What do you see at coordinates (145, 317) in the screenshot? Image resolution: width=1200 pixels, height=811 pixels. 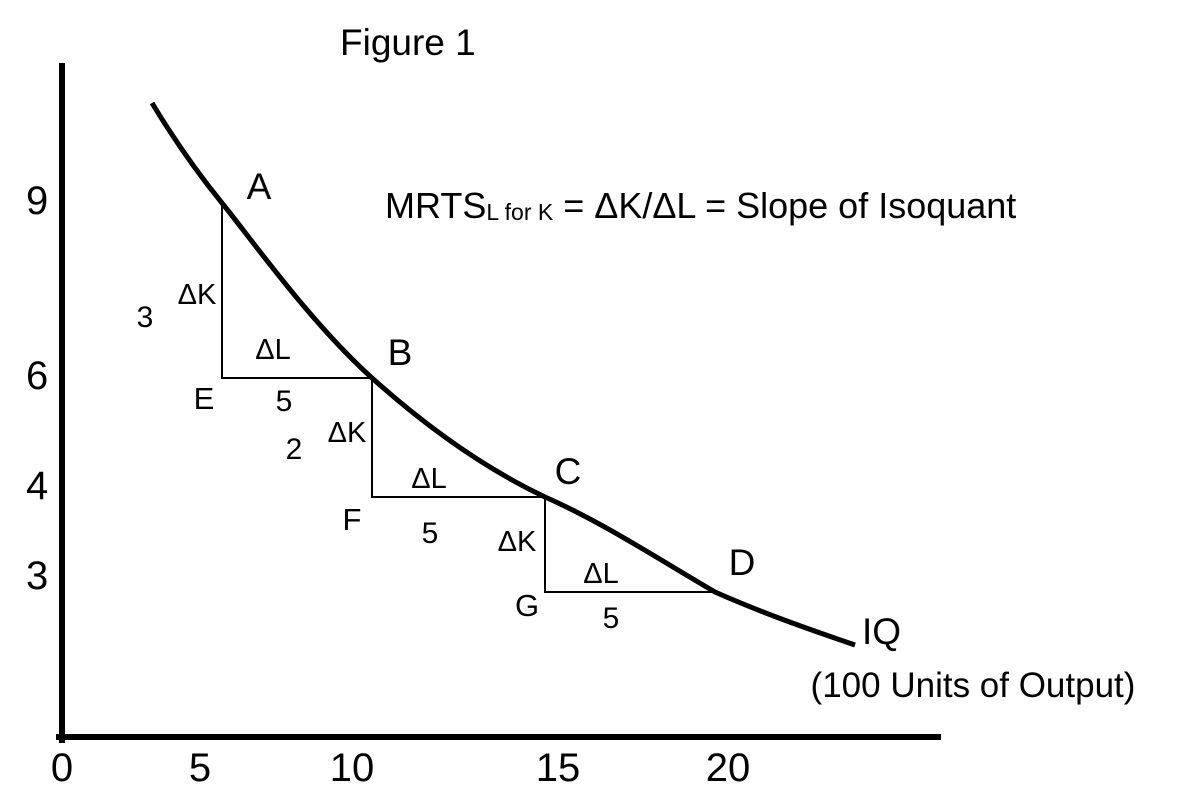 I see `step1-dk-value: 3` at bounding box center [145, 317].